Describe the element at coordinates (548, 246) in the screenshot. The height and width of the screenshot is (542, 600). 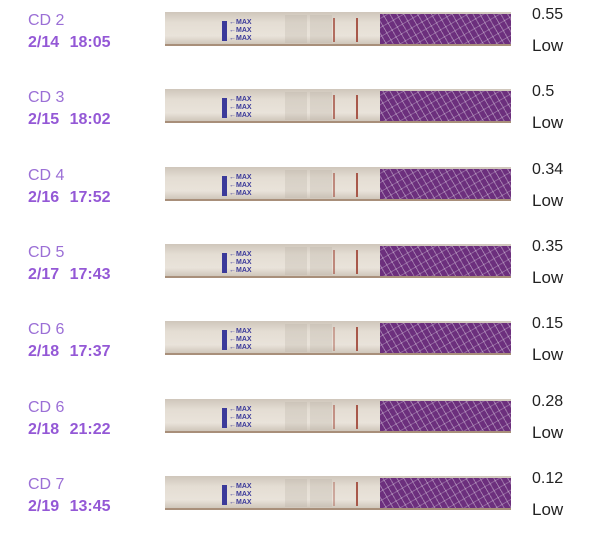
I see `test-value: 0.35` at that location.